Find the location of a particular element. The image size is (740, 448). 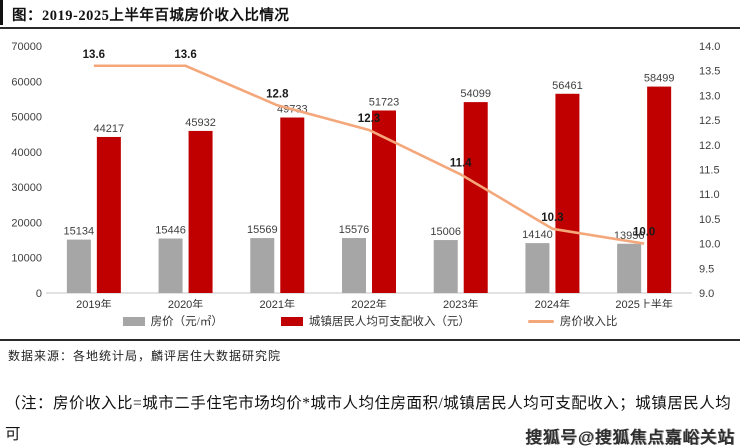

title-divider is located at coordinates (370, 28).